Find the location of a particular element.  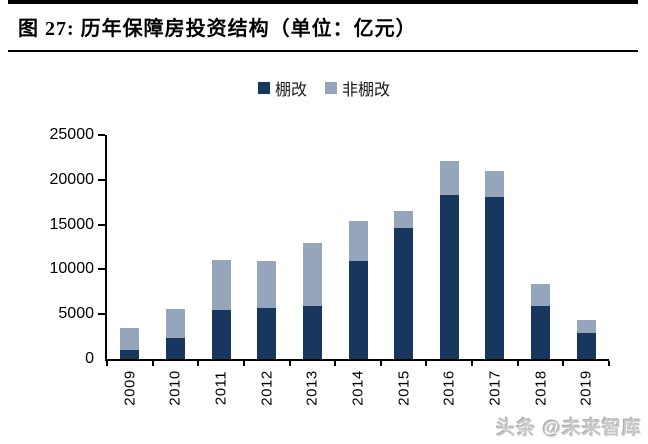

figure-header: 图 27: 历年保障房投资结构（单位：亿元） is located at coordinates (323, 26).